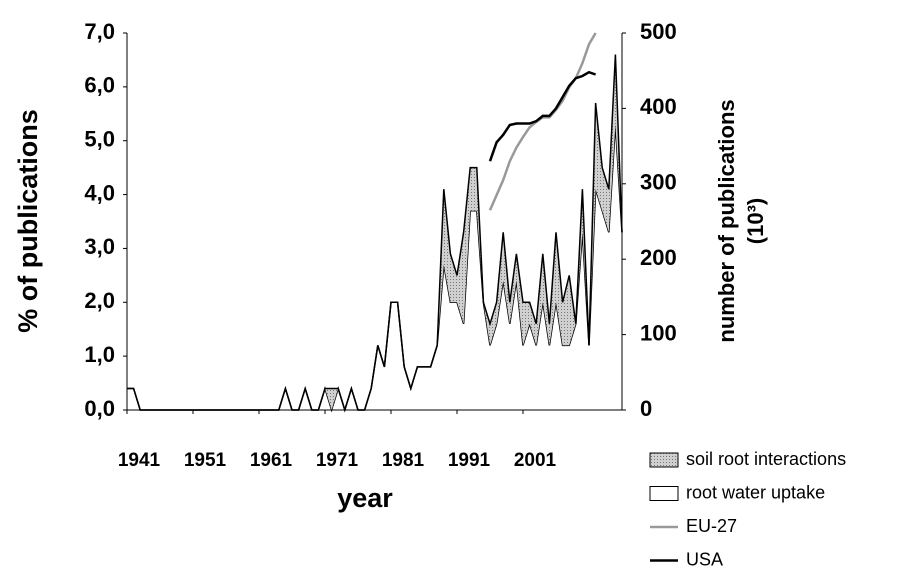 This screenshot has width=899, height=584. What do you see at coordinates (755, 221) in the screenshot?
I see `y2-axis-label: (10³)` at bounding box center [755, 221].